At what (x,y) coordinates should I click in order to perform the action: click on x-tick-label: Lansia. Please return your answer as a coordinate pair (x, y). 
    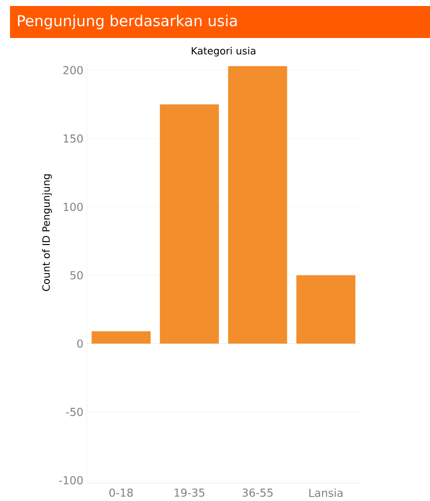
    Looking at the image, I should click on (326, 492).